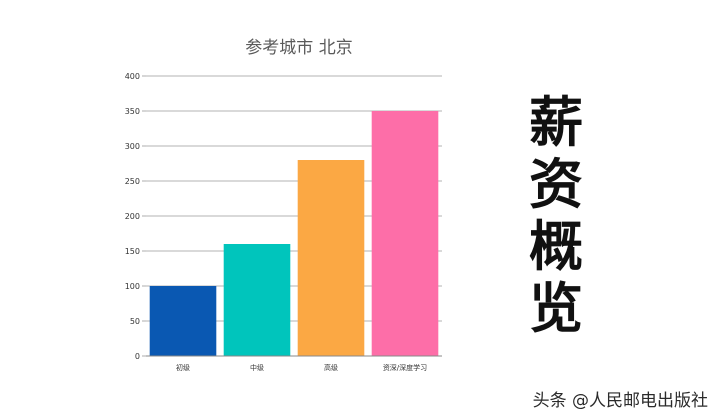  I want to click on y-tick-label: 100, so click(132, 286).